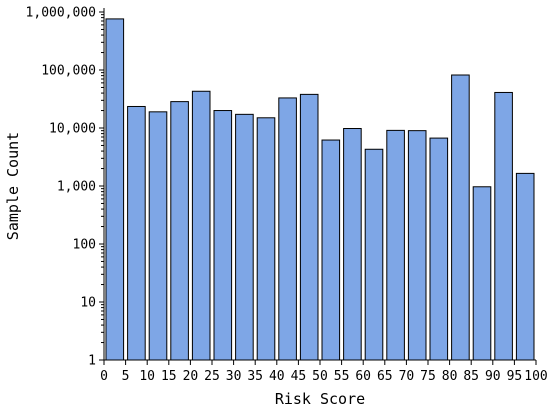 The image size is (550, 414). What do you see at coordinates (535, 376) in the screenshot?
I see `x-tick-label-20: 100` at bounding box center [535, 376].